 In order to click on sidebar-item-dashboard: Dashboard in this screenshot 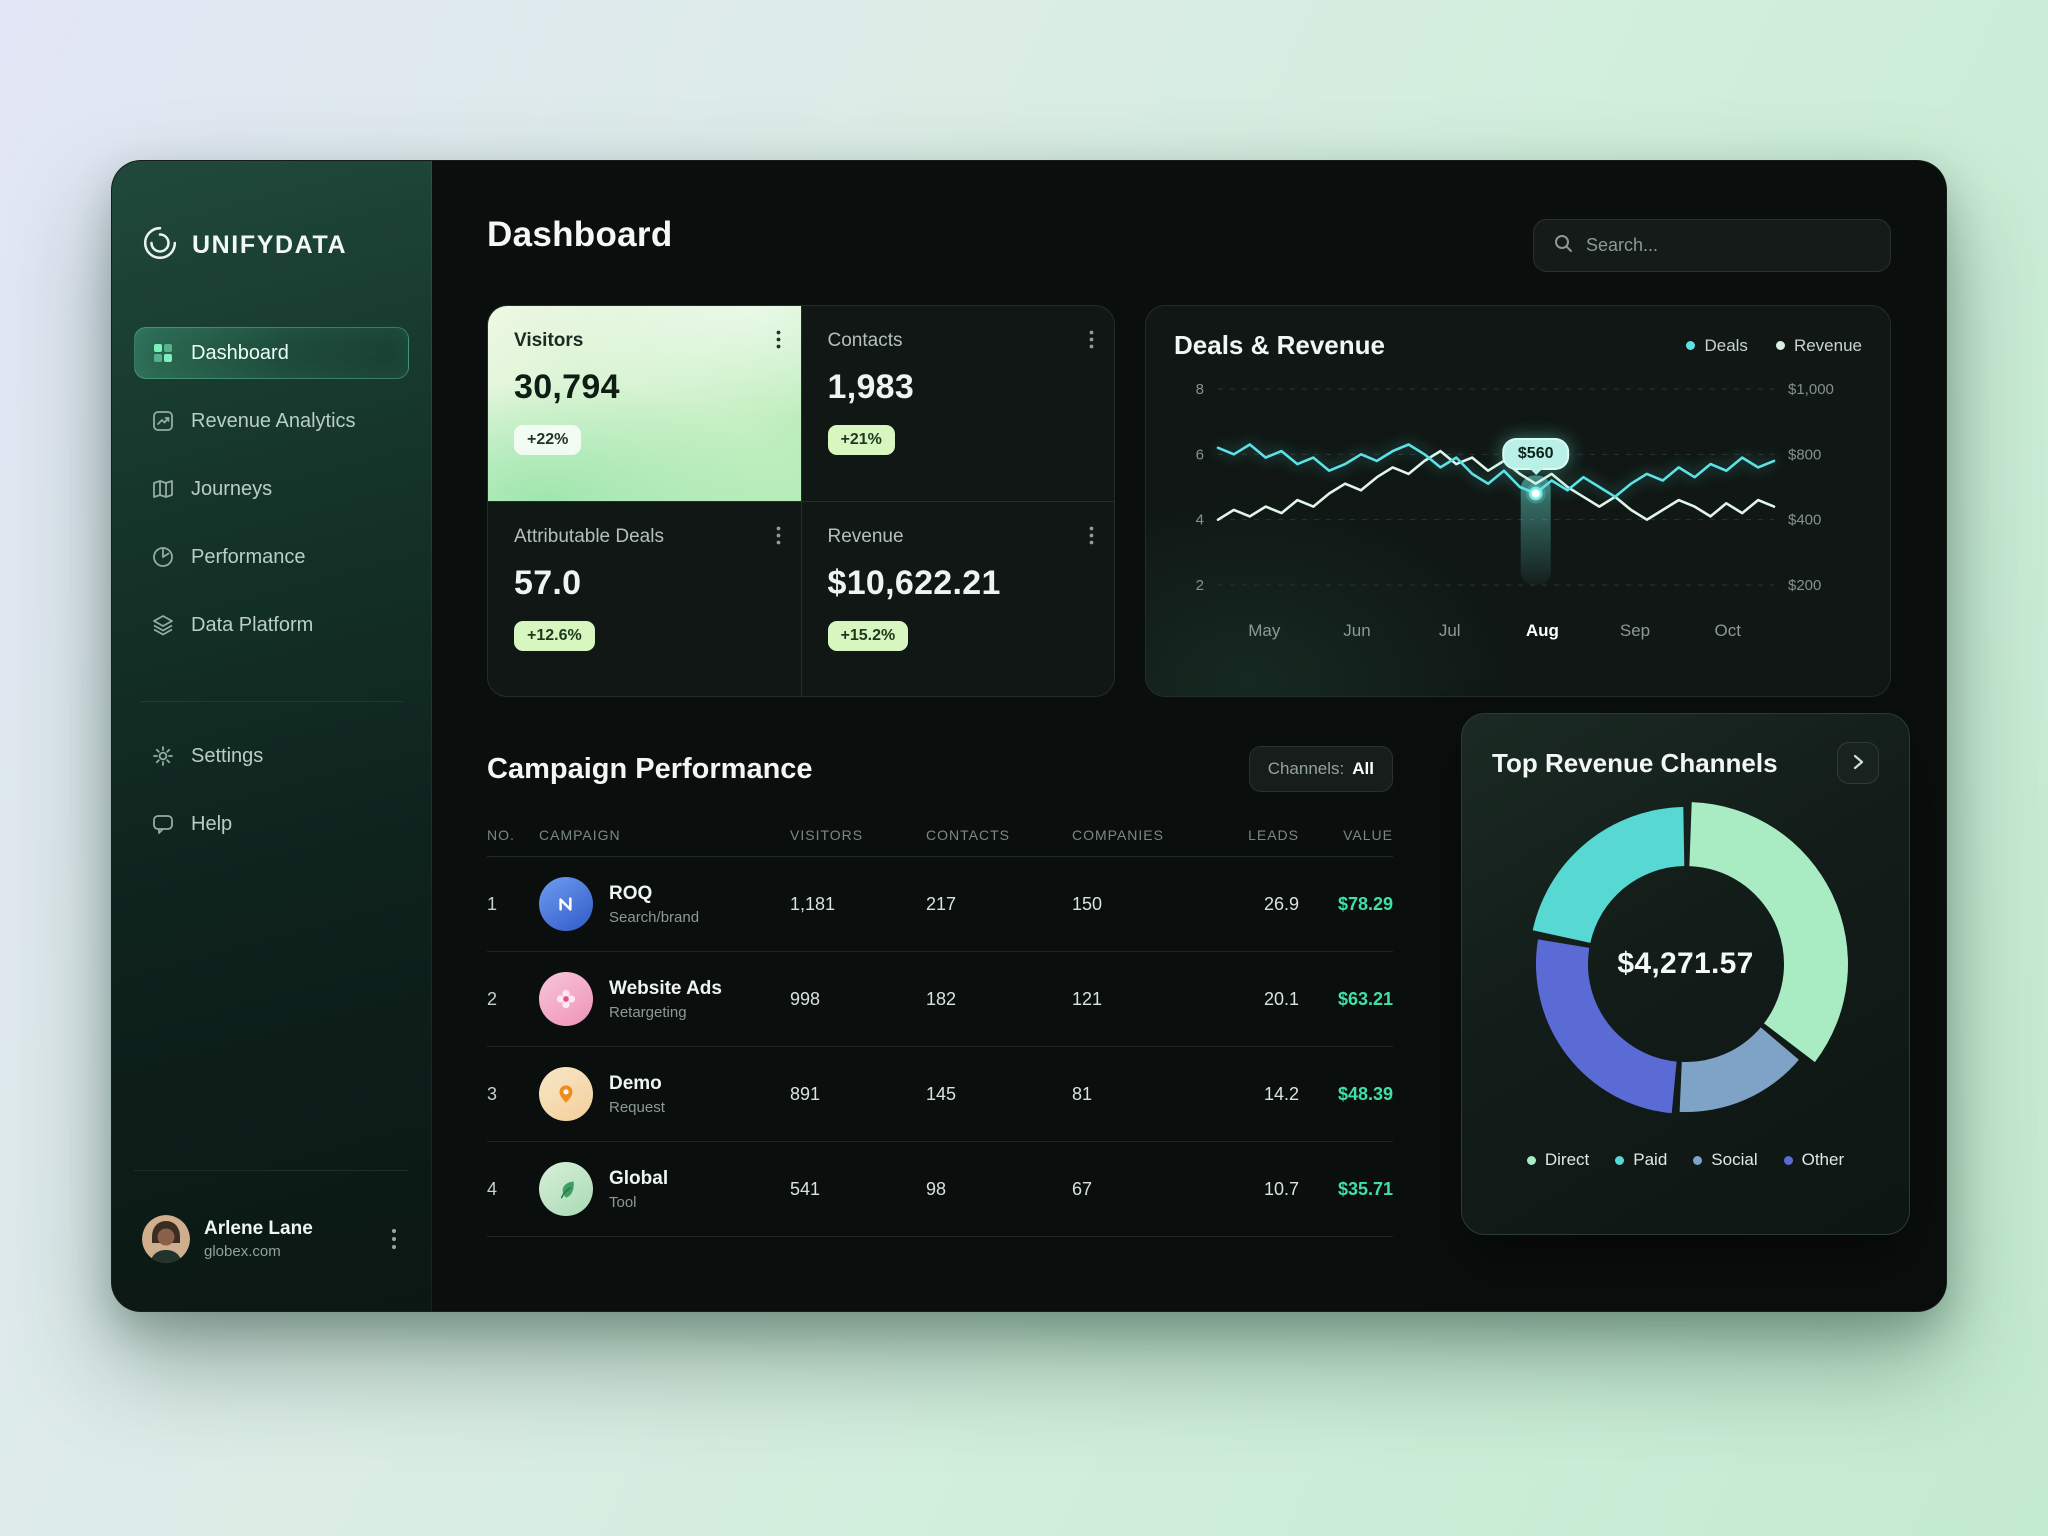, I will do `click(271, 353)`.